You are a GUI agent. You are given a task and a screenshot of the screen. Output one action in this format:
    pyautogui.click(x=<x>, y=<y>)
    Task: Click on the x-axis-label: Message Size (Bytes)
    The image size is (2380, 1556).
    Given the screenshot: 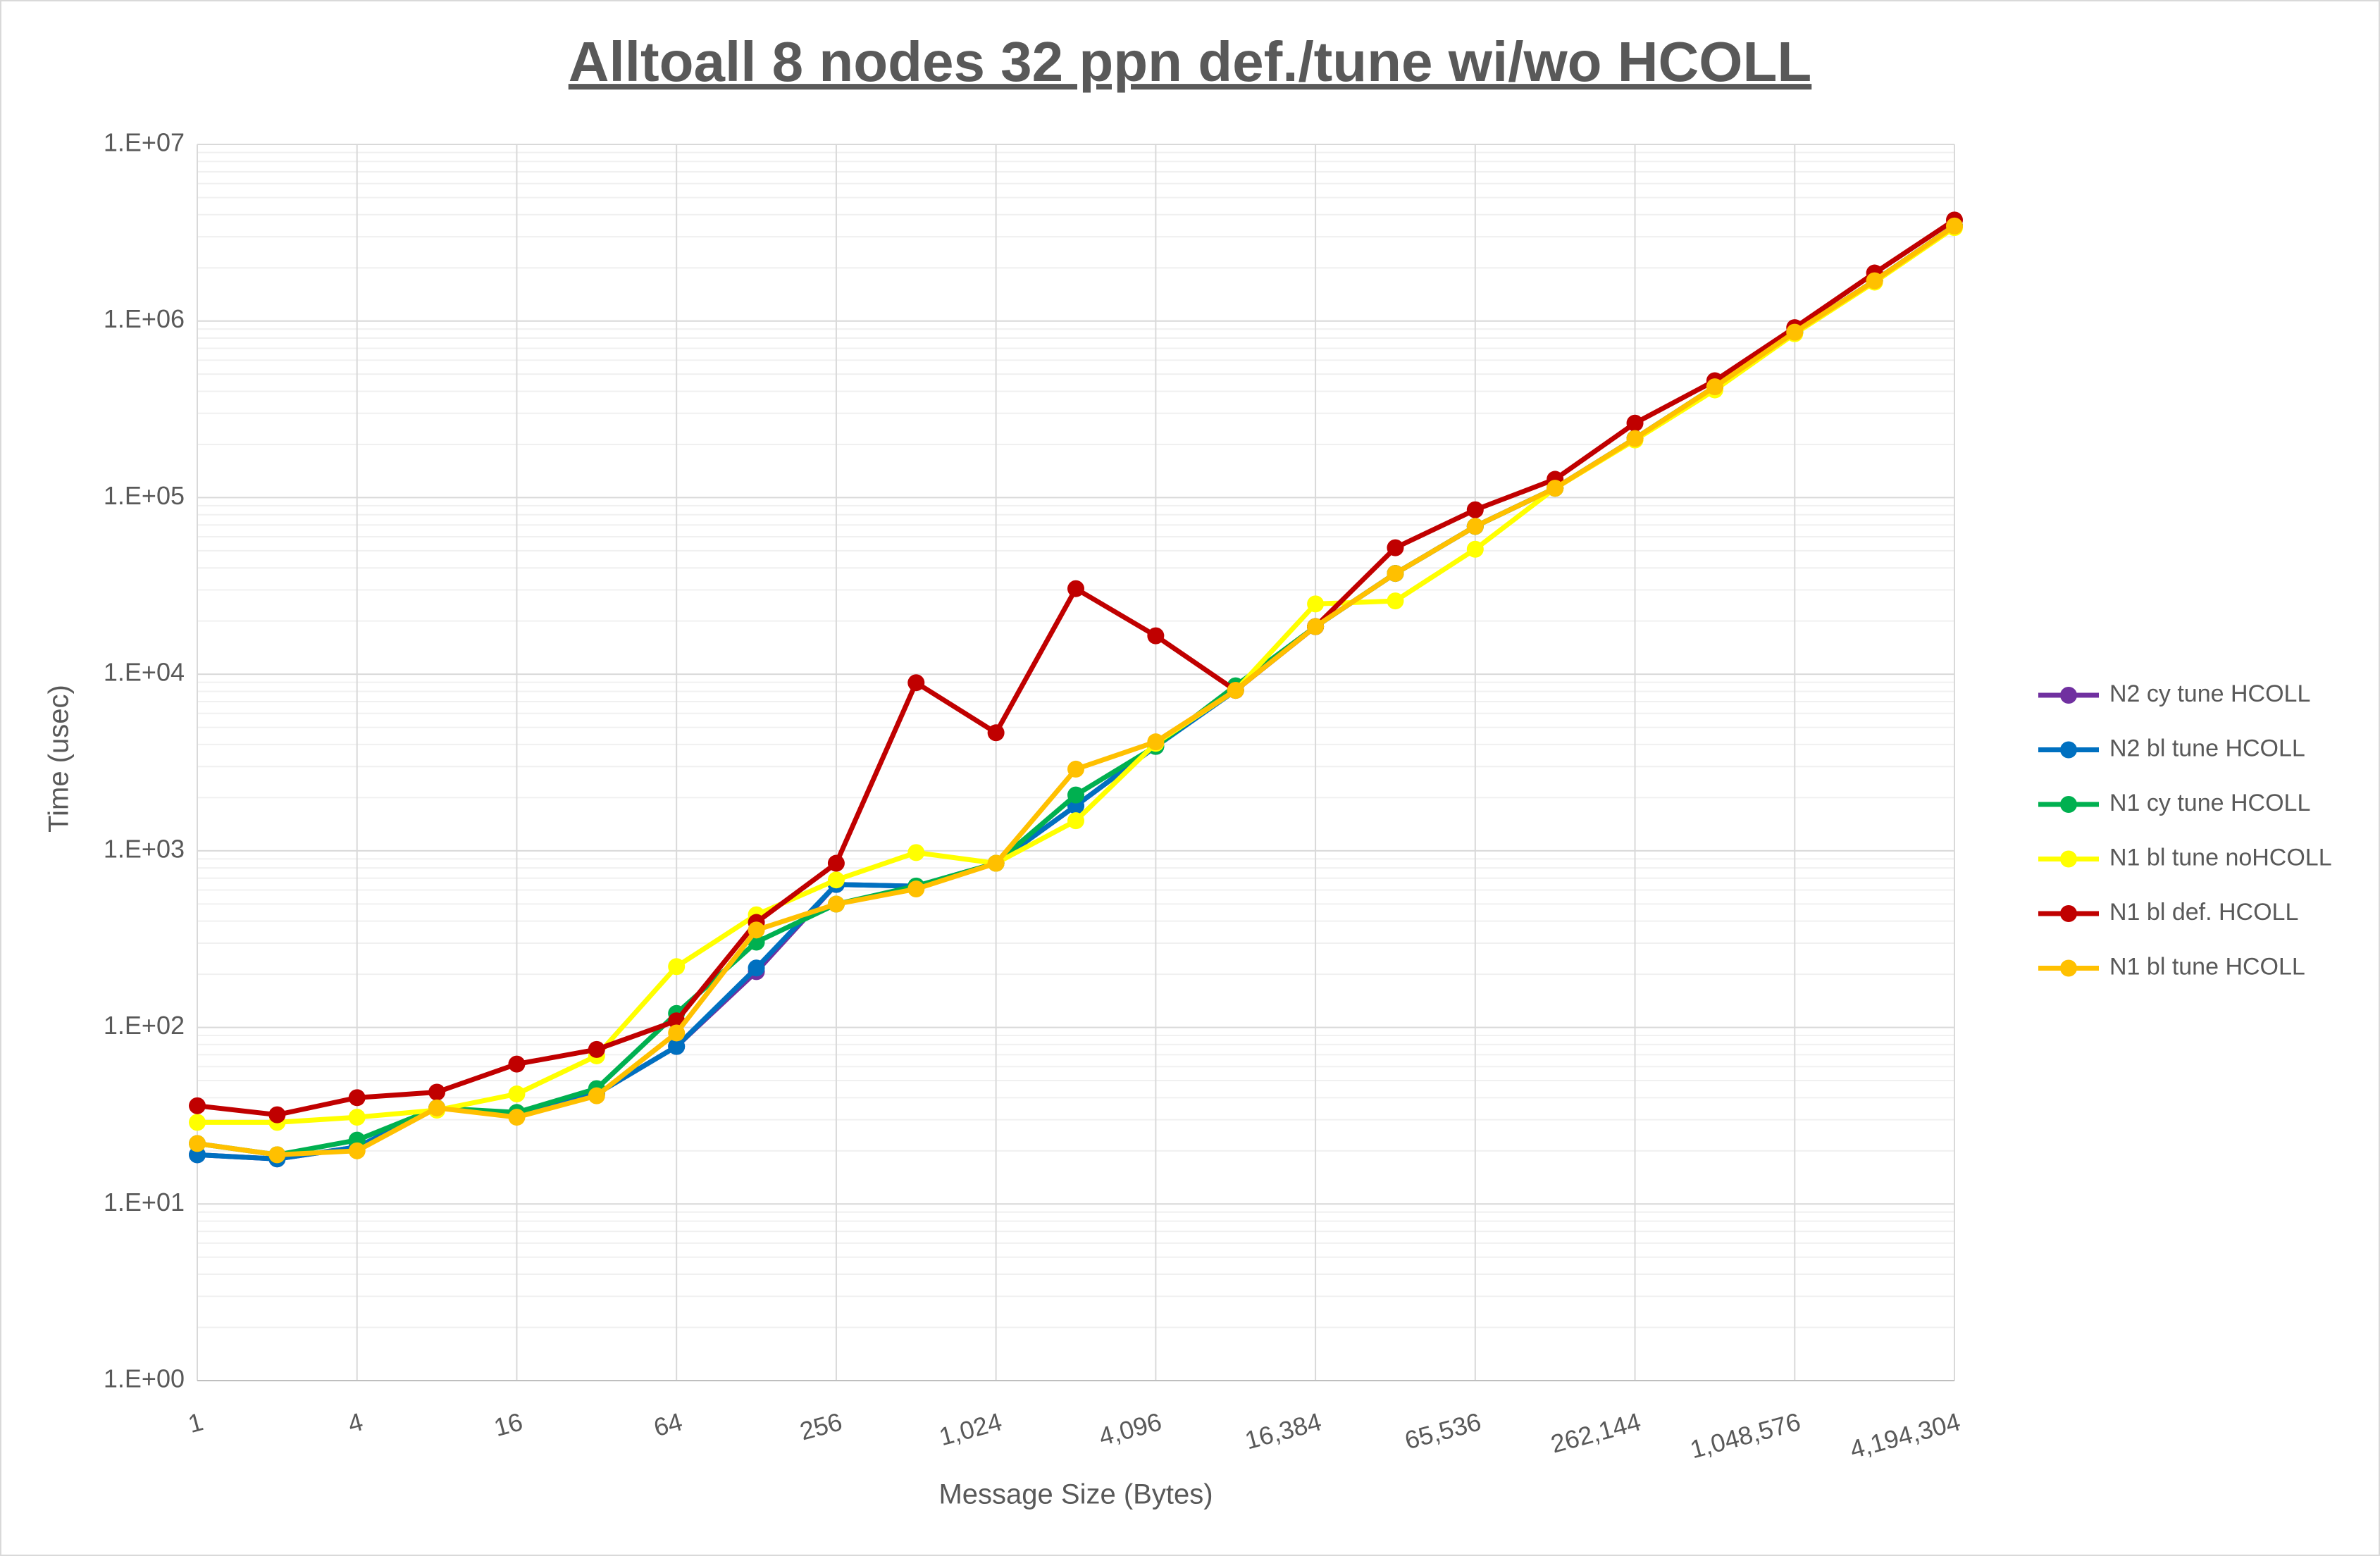 What is the action you would take?
    pyautogui.click(x=1075, y=1494)
    